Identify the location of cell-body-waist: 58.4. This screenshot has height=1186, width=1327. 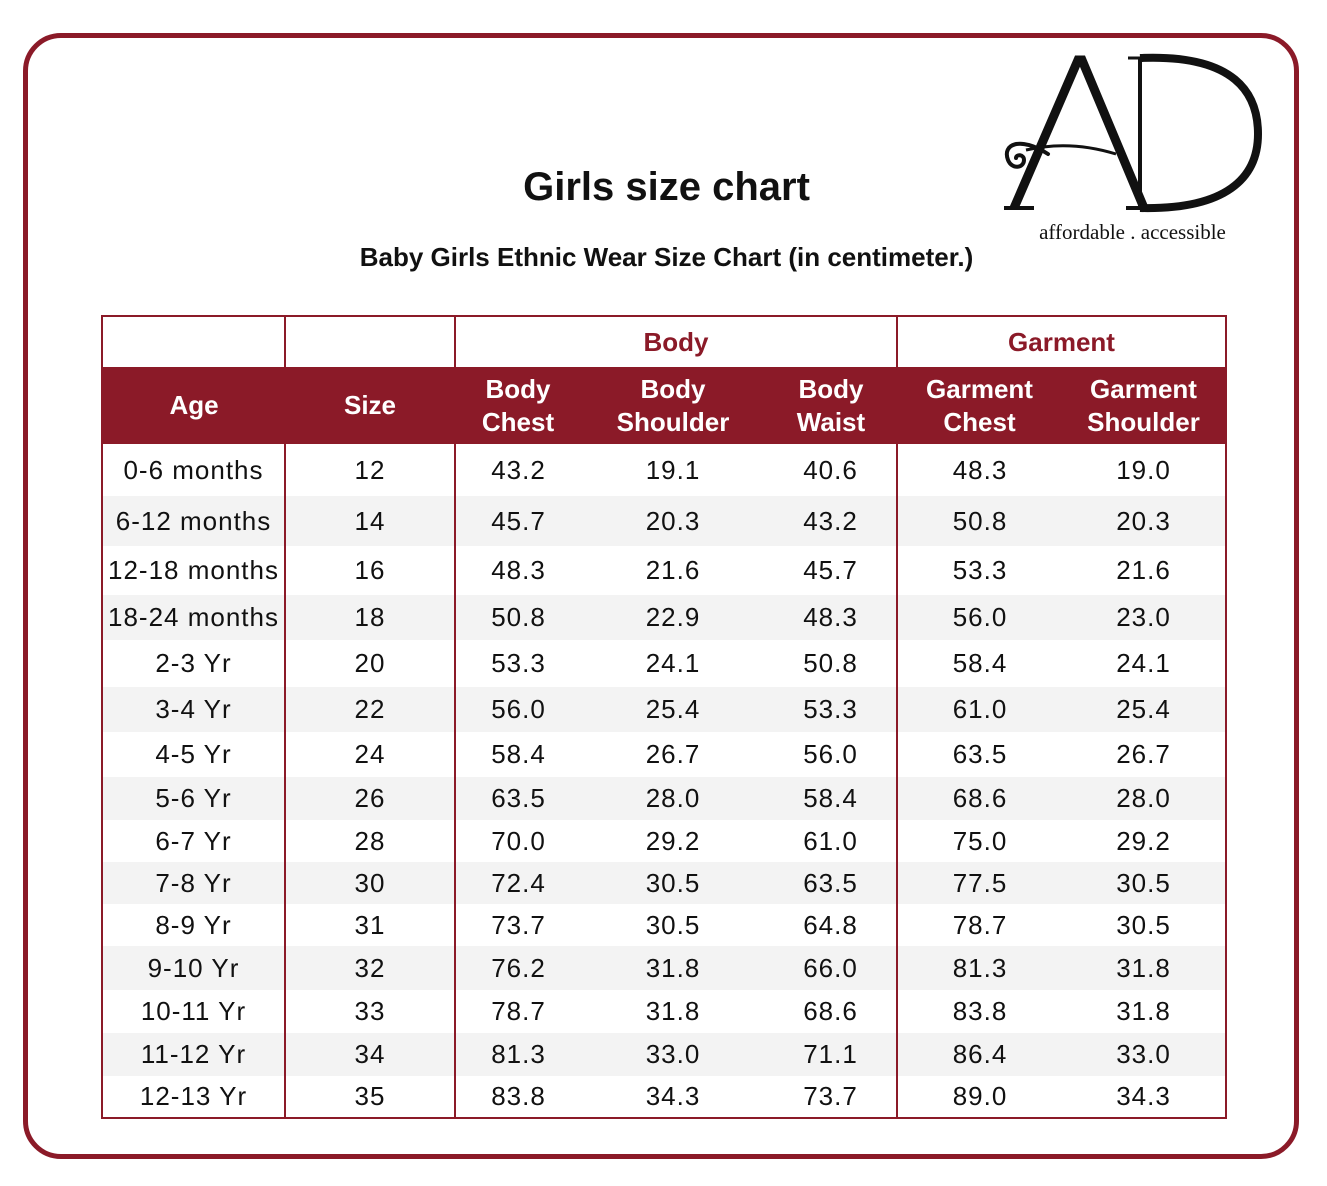
(831, 798).